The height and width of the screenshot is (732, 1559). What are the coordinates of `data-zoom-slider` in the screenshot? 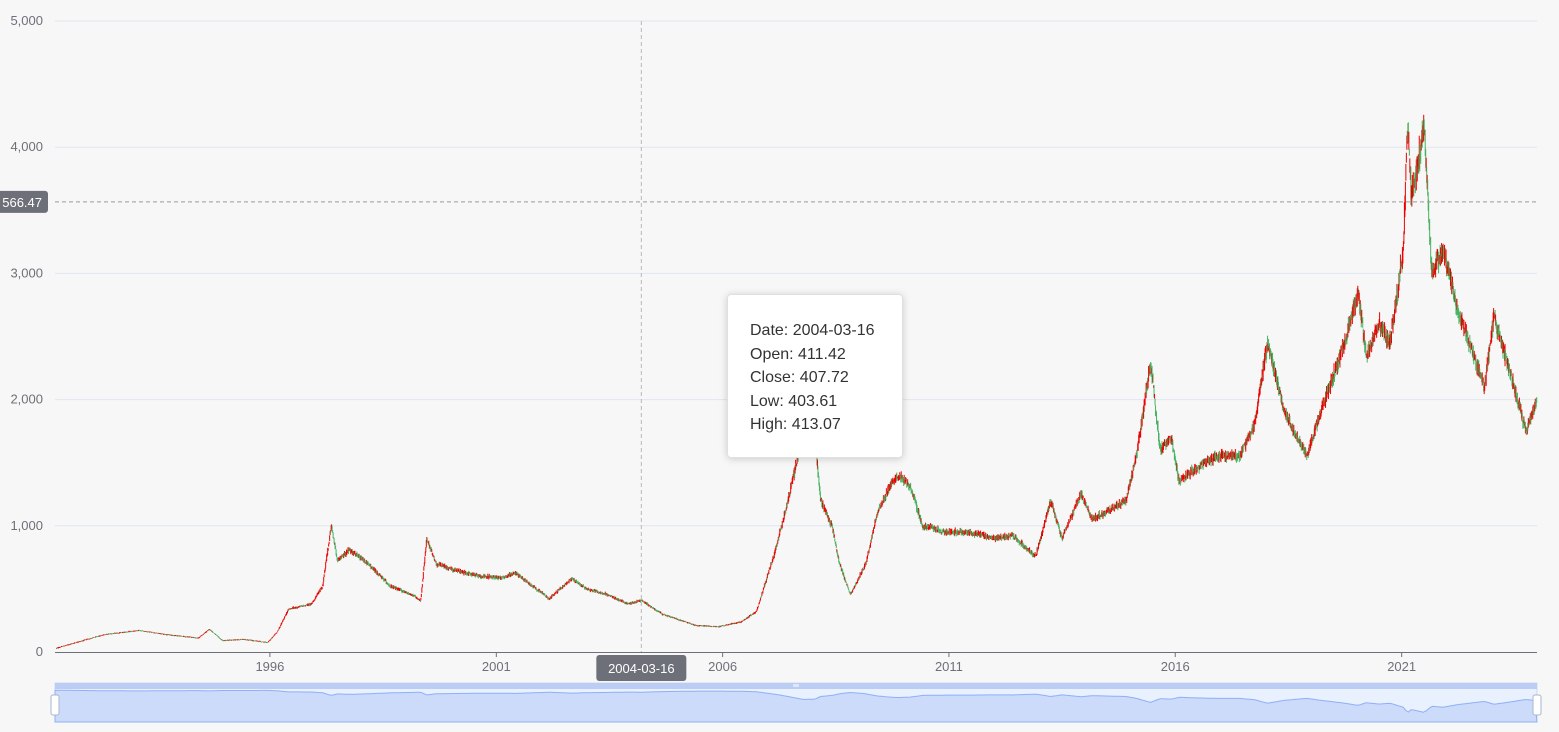 It's located at (796, 702).